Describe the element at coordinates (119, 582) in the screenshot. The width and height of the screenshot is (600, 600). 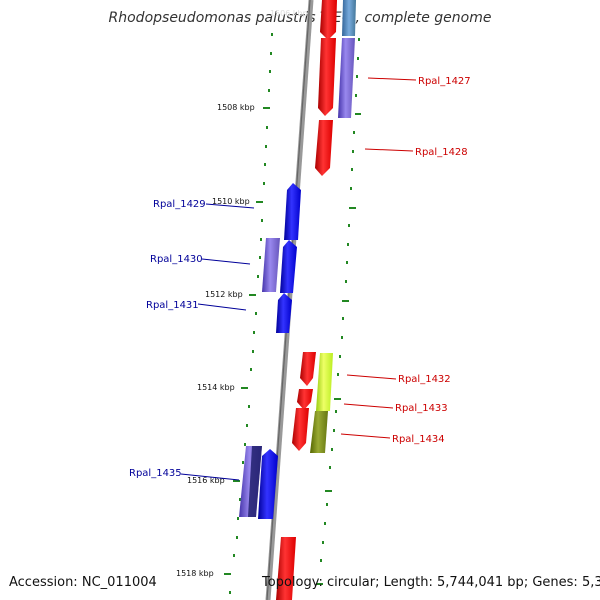
I see `accession-value: NC_011004` at that location.